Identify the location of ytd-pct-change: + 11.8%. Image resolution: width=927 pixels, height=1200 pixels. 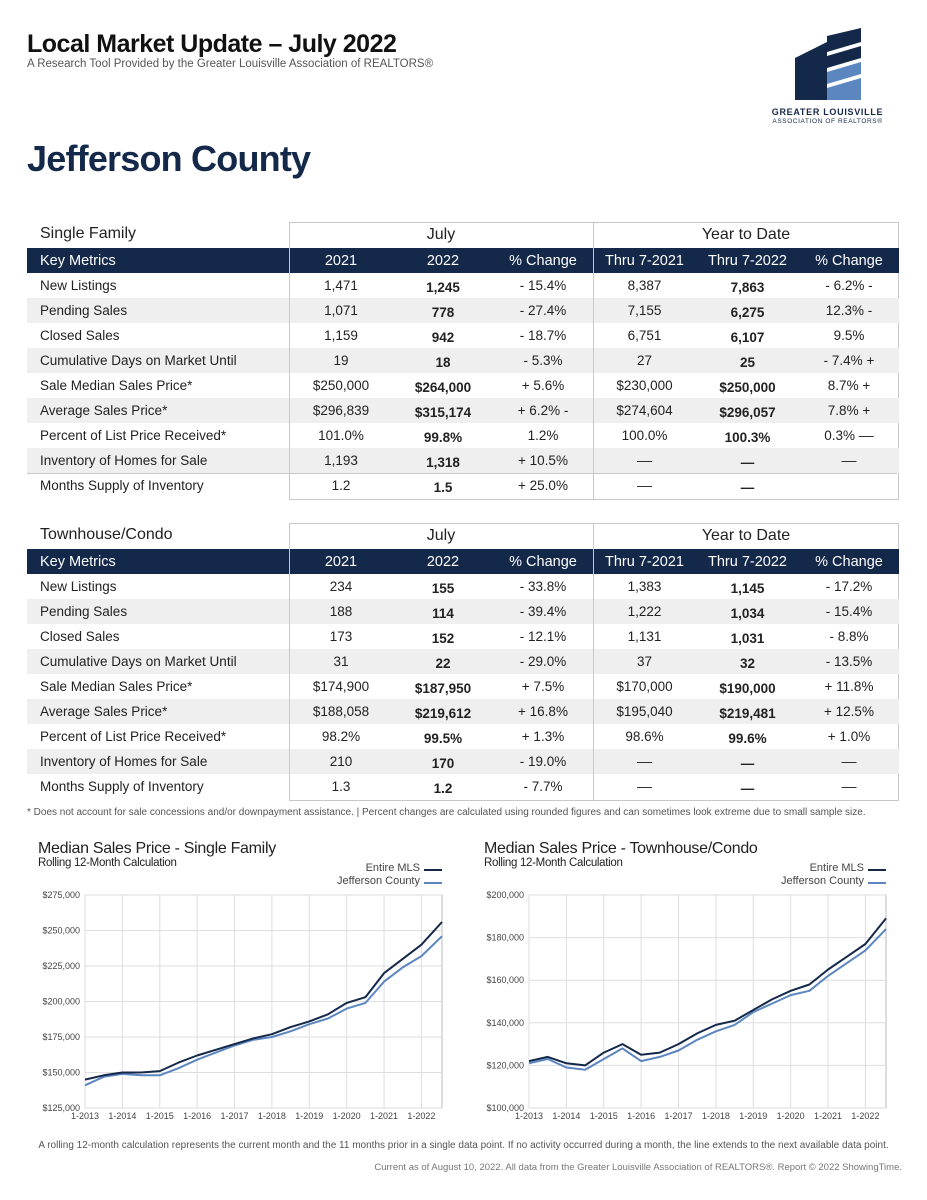
(849, 686).